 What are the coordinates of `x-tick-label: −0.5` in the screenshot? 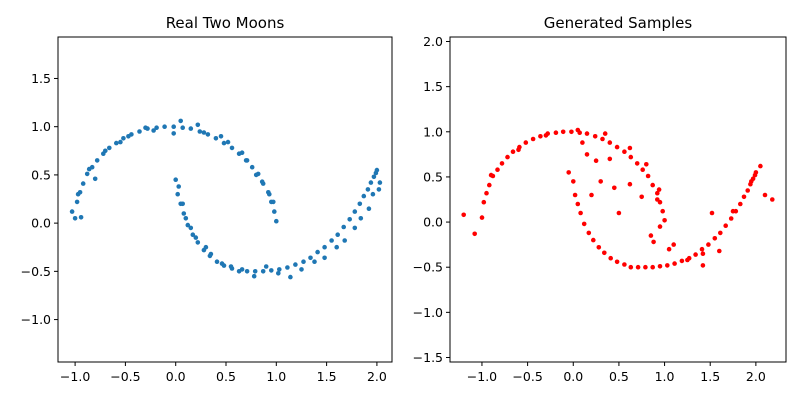 It's located at (527, 376).